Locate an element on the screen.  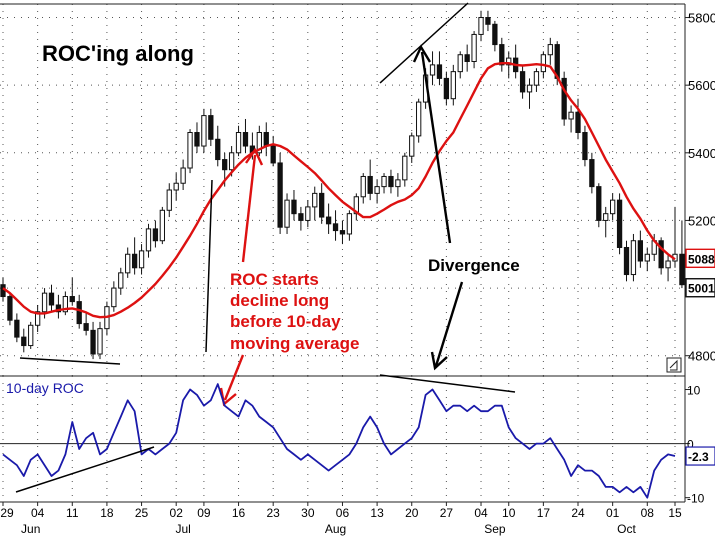
annotation-divergence: Divergence is located at coordinates (474, 265).